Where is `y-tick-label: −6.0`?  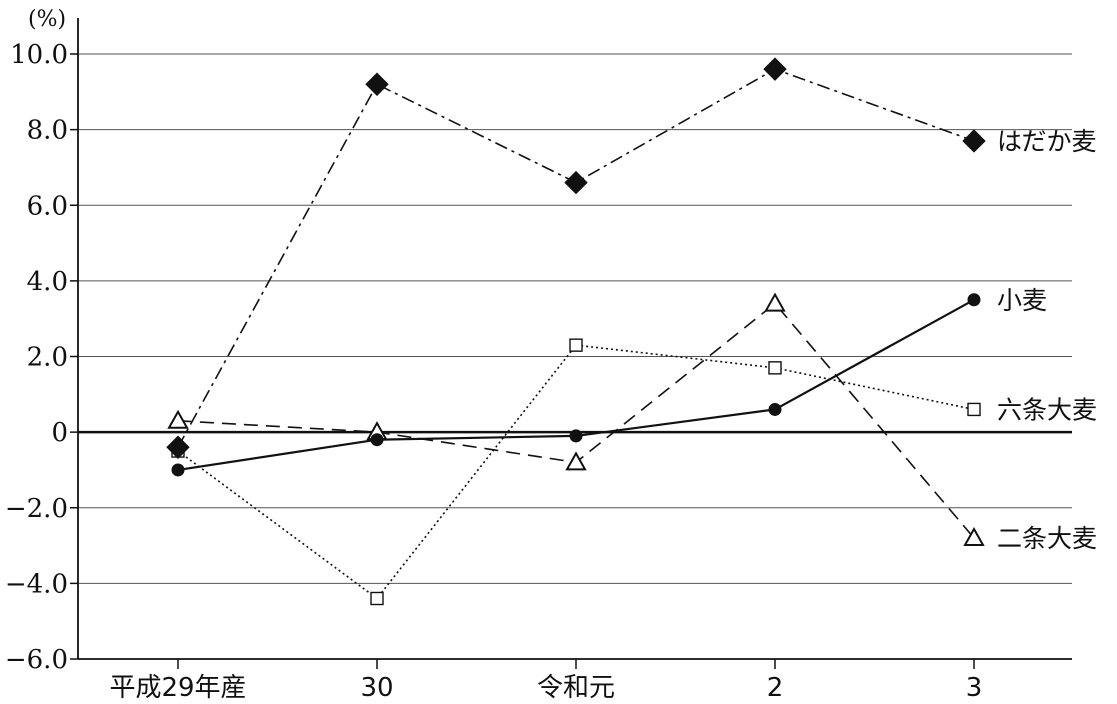
y-tick-label: −6.0 is located at coordinates (36, 660).